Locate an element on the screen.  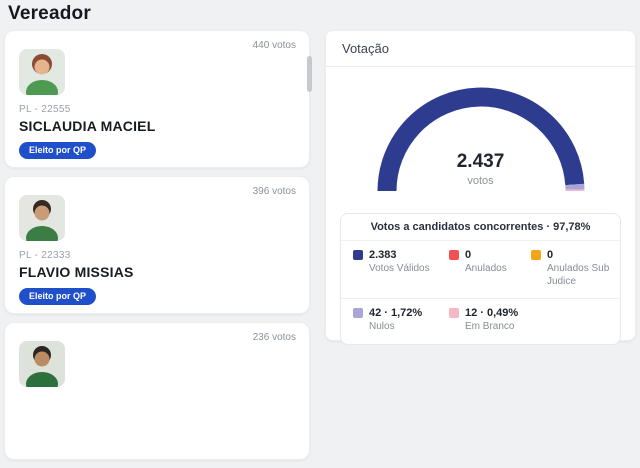
candidate-votes: 440 votos is located at coordinates (274, 45).